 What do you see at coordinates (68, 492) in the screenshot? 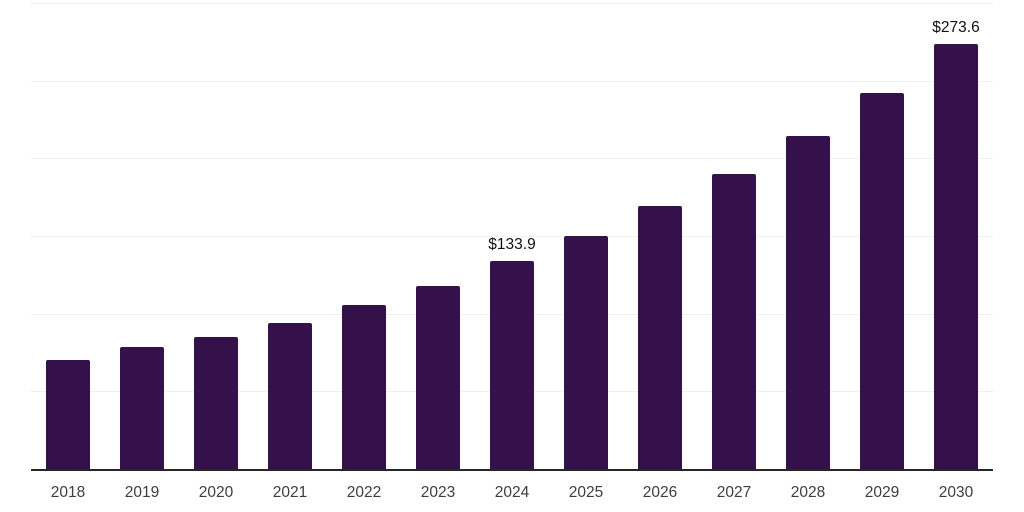
I see `x-tick-label: 2018` at bounding box center [68, 492].